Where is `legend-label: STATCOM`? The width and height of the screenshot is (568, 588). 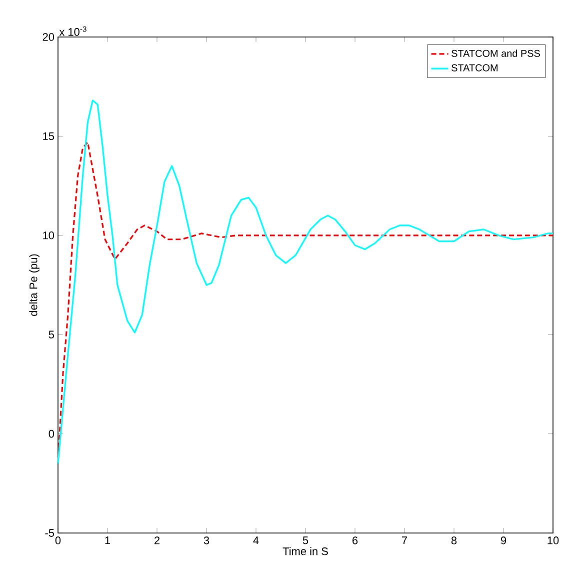
legend-label: STATCOM is located at coordinates (475, 68).